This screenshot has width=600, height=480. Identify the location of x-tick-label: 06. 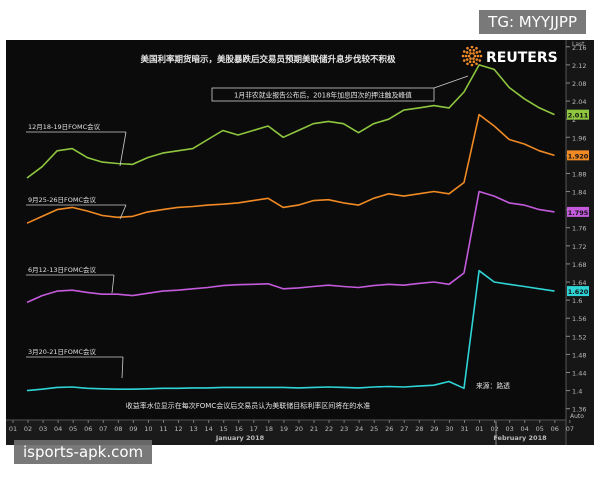
(555, 429).